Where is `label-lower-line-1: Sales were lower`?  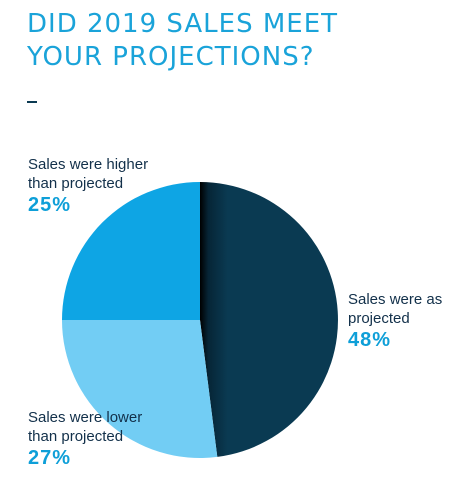 label-lower-line-1: Sales were lower is located at coordinates (85, 417).